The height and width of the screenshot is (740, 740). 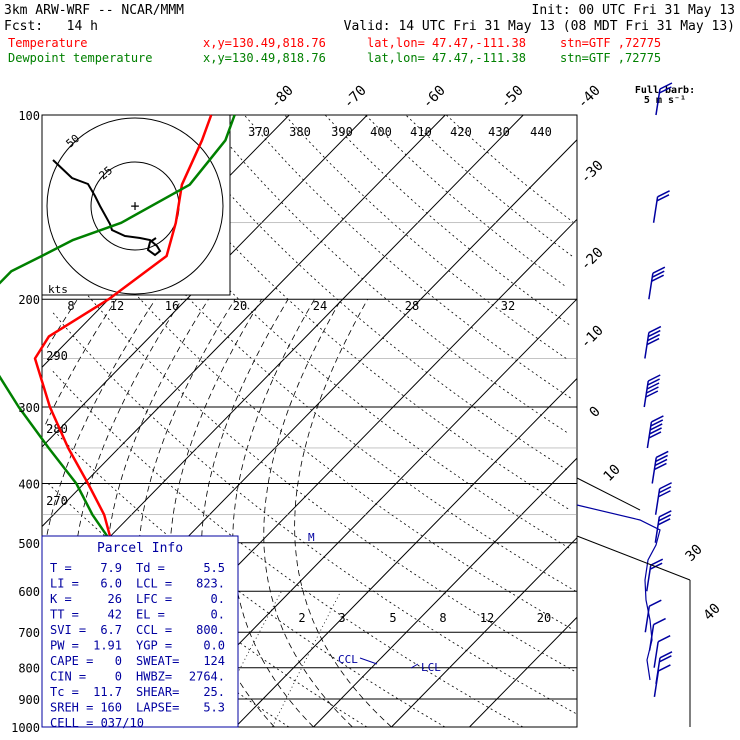 What do you see at coordinates (214, 646) in the screenshot?
I see `parcel-info-value: 0.0` at bounding box center [214, 646].